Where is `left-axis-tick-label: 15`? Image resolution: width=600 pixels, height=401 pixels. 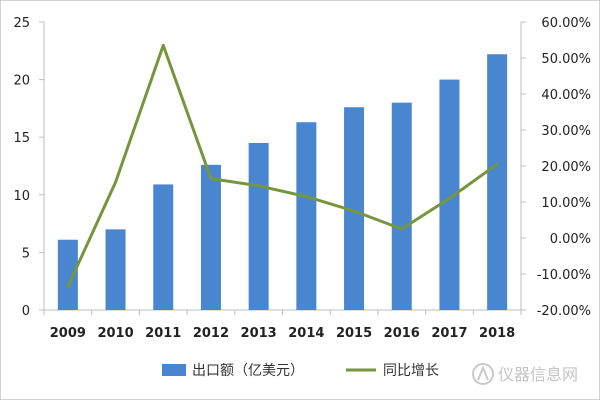 left-axis-tick-label: 15 is located at coordinates (21, 138).